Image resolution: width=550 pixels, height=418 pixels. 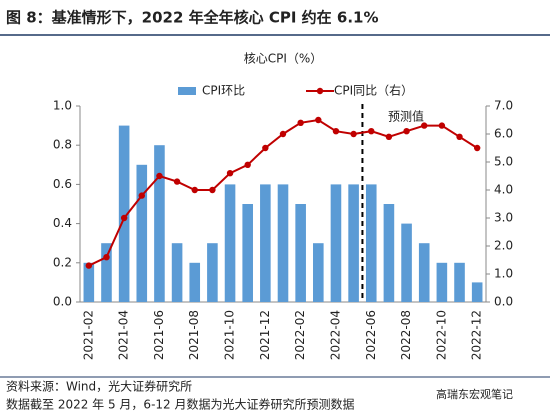 What do you see at coordinates (62, 145) in the screenshot?
I see `y-tick-label: 0.8` at bounding box center [62, 145].